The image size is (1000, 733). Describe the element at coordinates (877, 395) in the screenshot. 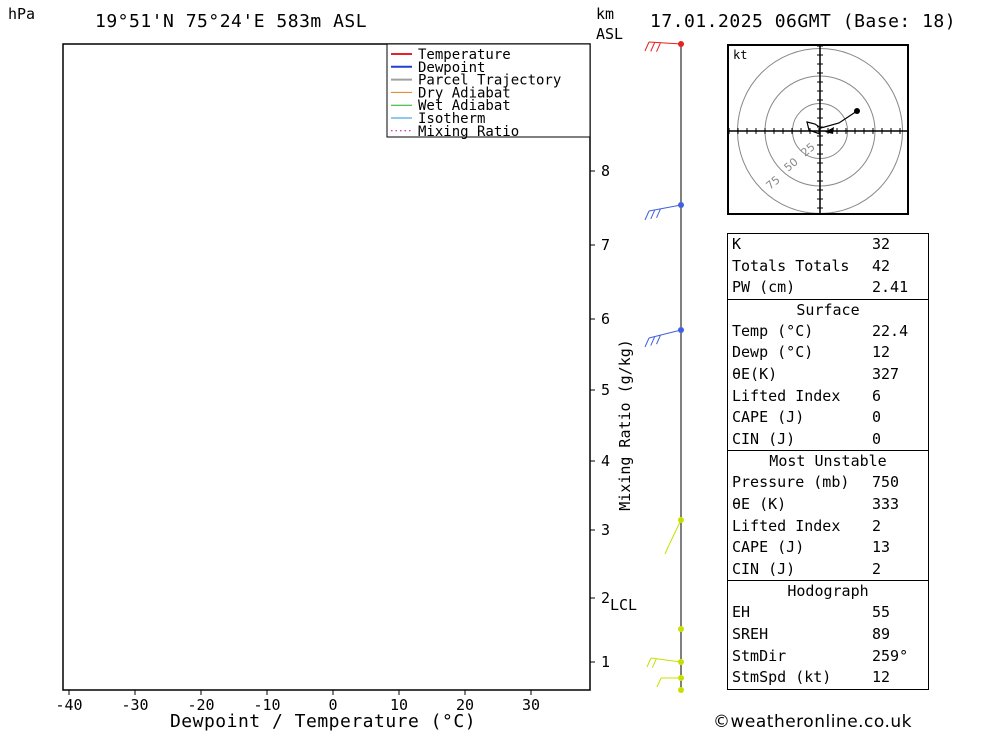

I see `row-value: 6` at that location.